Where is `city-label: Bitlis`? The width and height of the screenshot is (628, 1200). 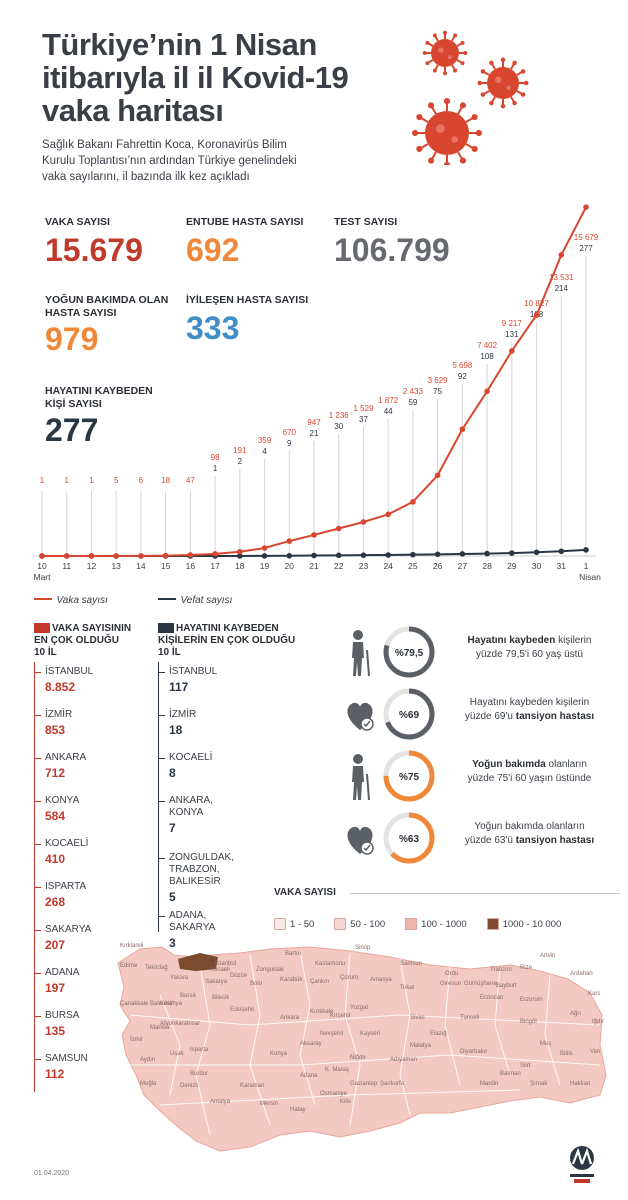 city-label: Bitlis is located at coordinates (566, 1054).